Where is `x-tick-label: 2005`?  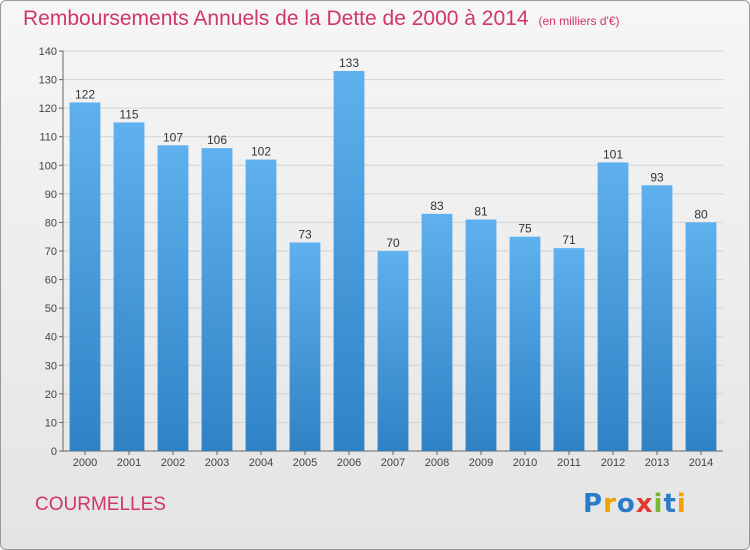
x-tick-label: 2005 is located at coordinates (305, 463).